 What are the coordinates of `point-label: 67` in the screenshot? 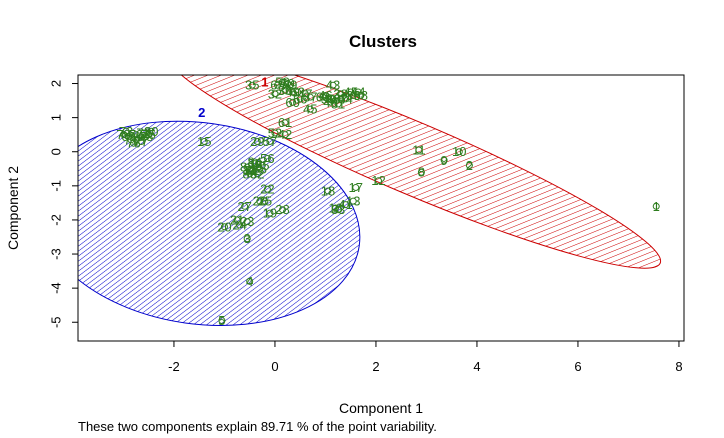 It's located at (340, 98).